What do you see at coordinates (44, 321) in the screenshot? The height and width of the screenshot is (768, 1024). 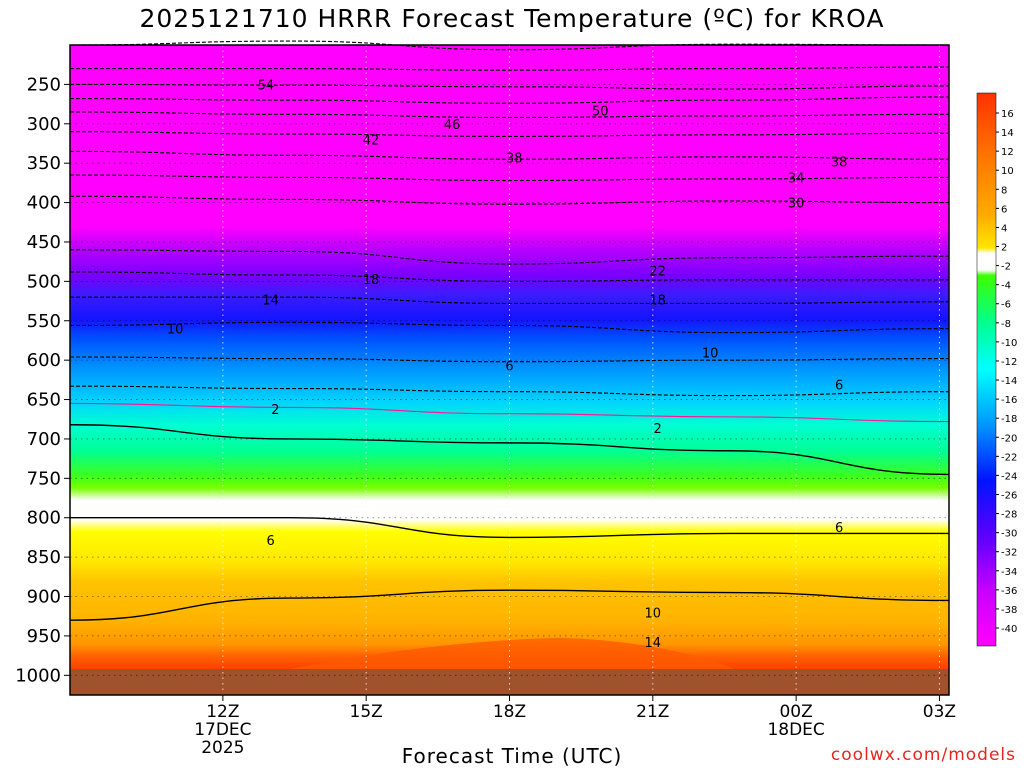 I see `y-tick-label: 550` at bounding box center [44, 321].